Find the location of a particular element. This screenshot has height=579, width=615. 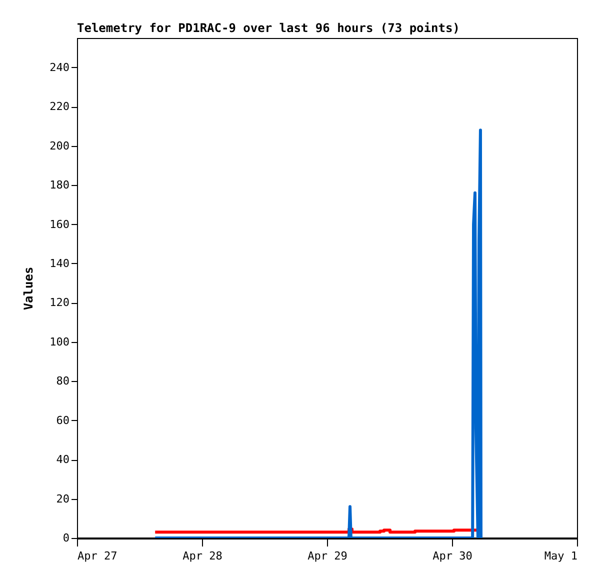

y-tick-label: 140 is located at coordinates (60, 263).